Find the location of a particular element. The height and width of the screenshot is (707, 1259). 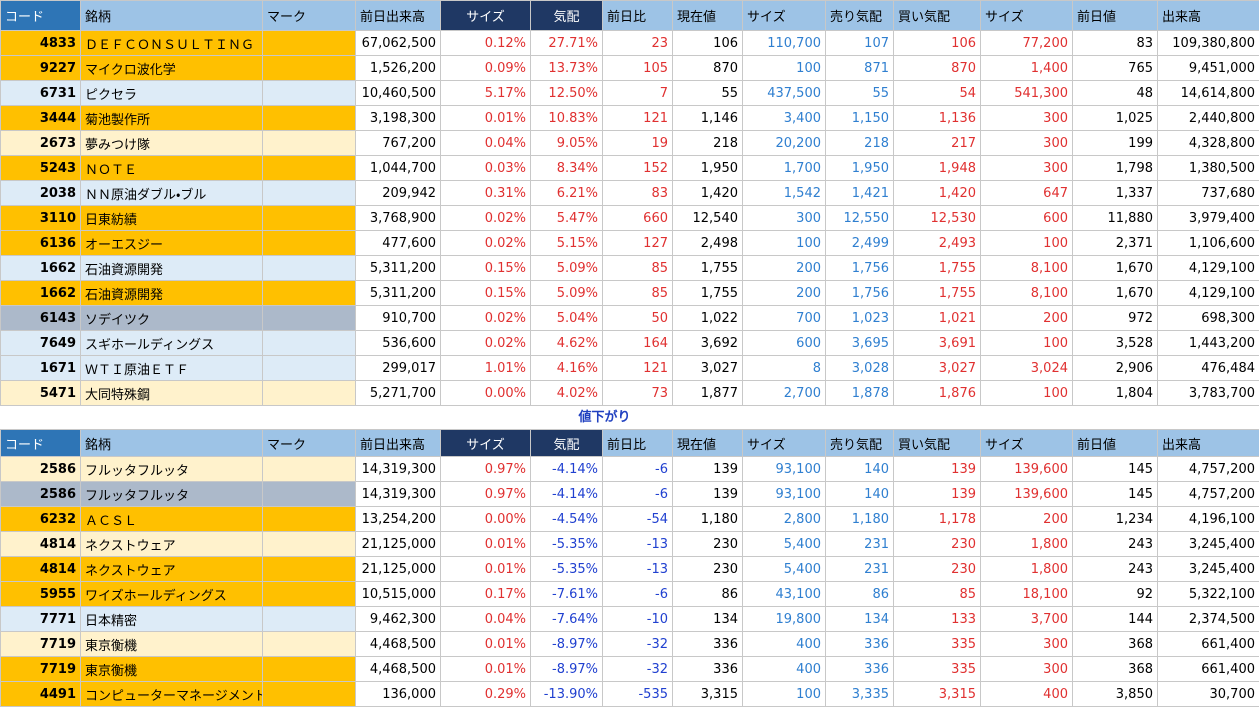

value-cell: 4.16% is located at coordinates (567, 368).